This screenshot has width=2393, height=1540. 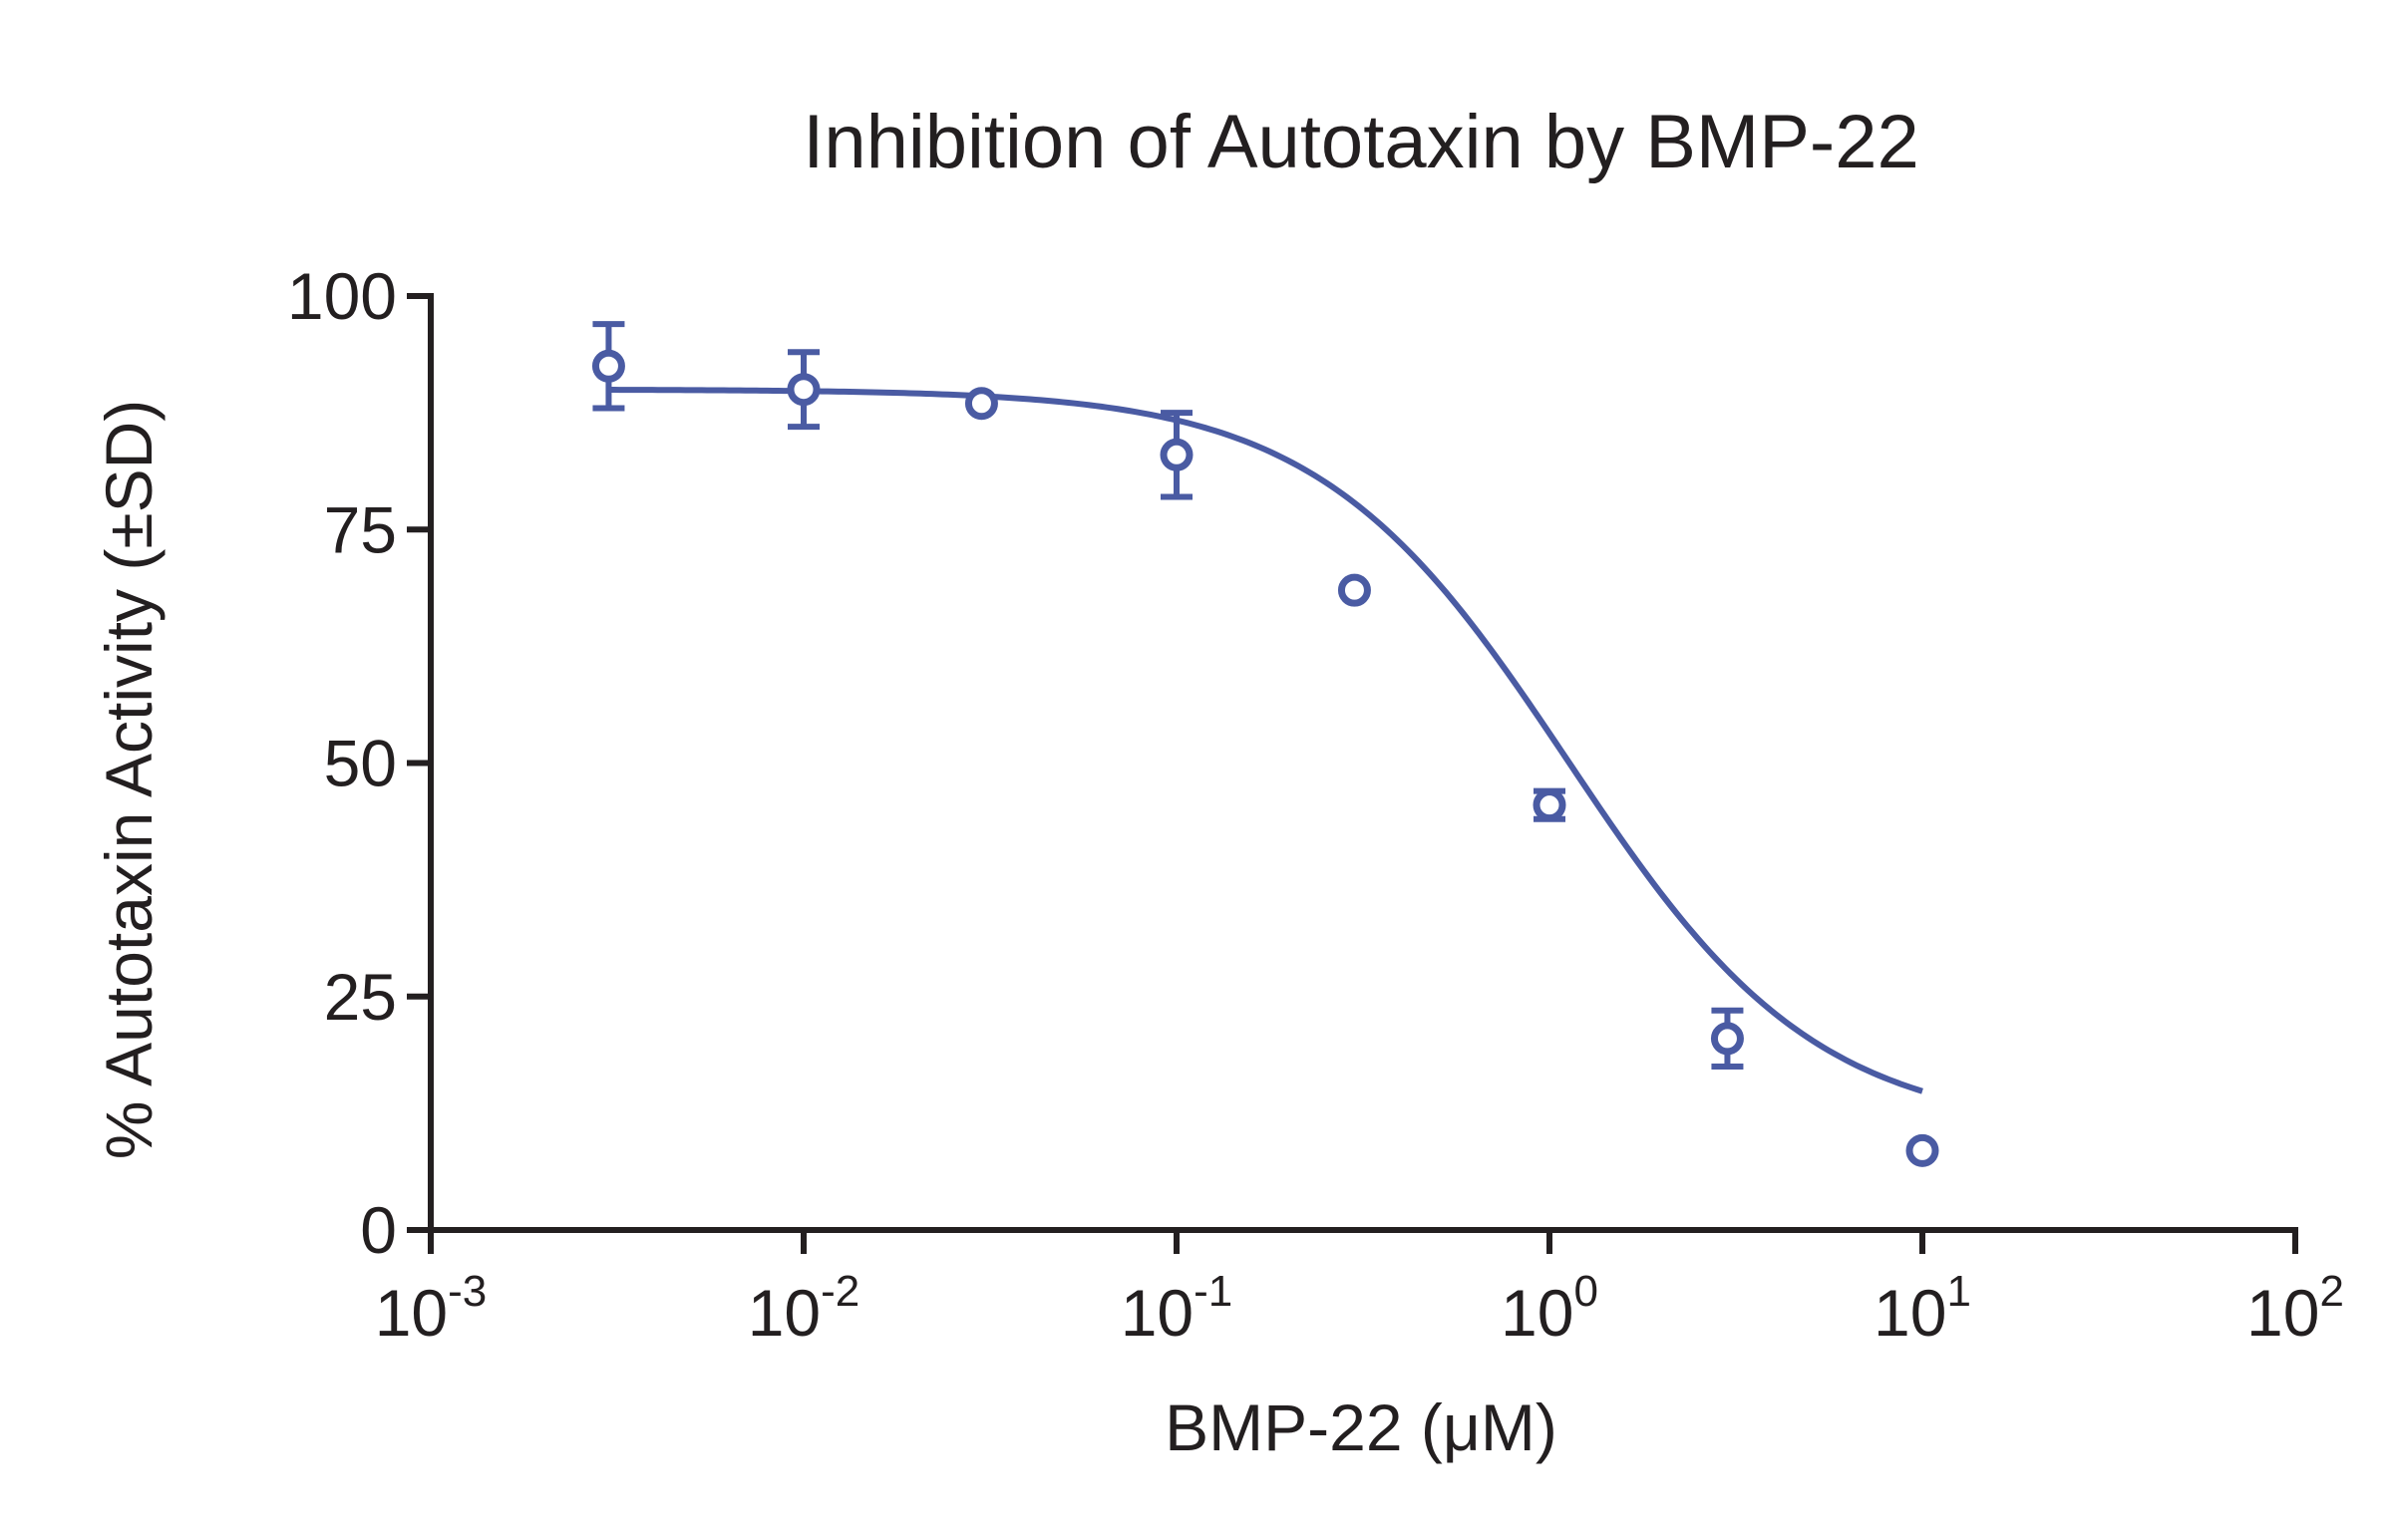 I want to click on x-tick-label: 10⁻¹, so click(x=1177, y=1309).